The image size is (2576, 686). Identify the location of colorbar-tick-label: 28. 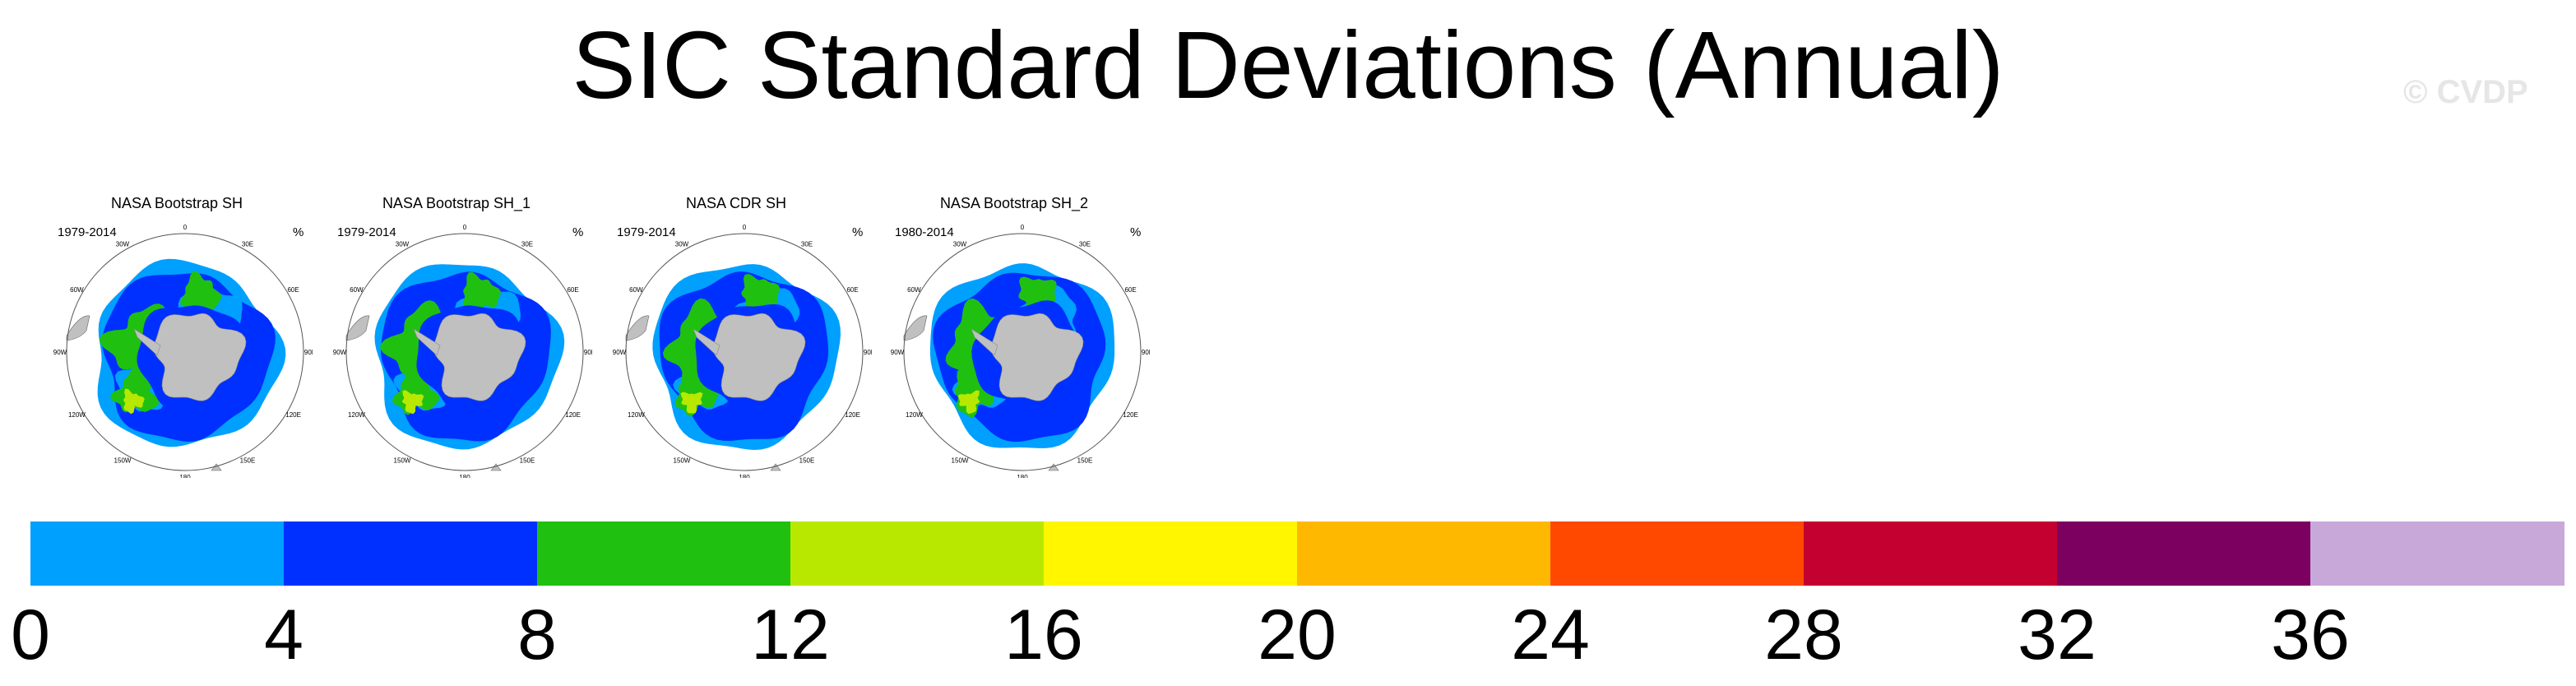
(1804, 635).